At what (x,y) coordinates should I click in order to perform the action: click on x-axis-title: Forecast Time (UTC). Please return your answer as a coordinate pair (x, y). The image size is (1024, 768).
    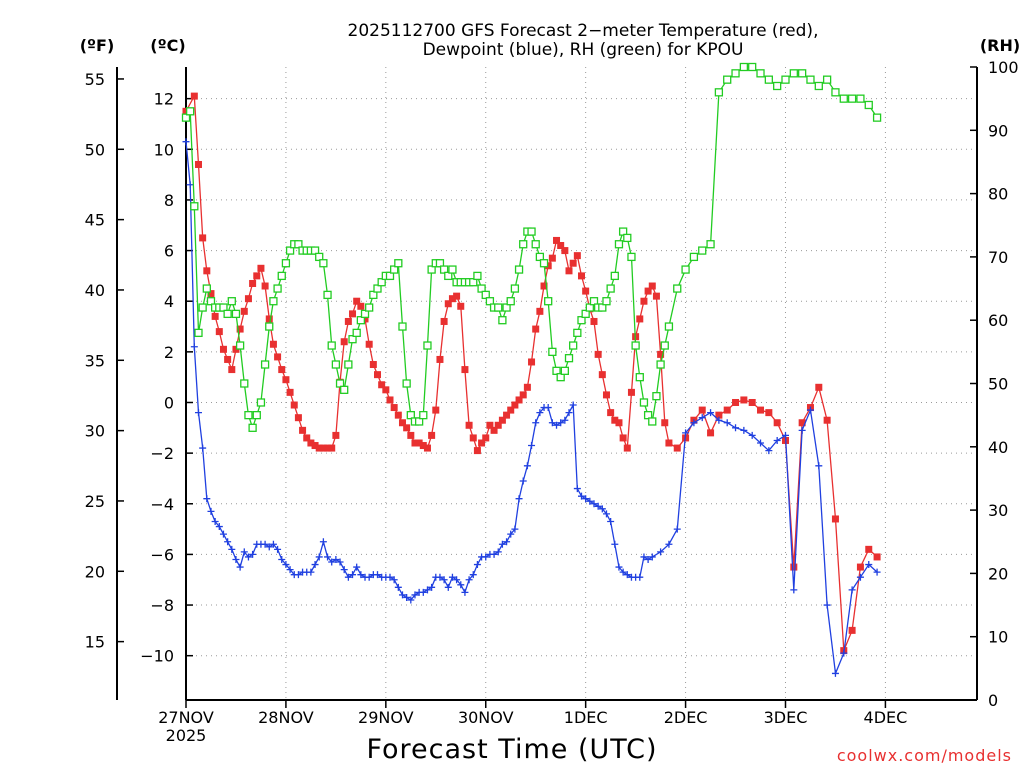
    Looking at the image, I should click on (511, 749).